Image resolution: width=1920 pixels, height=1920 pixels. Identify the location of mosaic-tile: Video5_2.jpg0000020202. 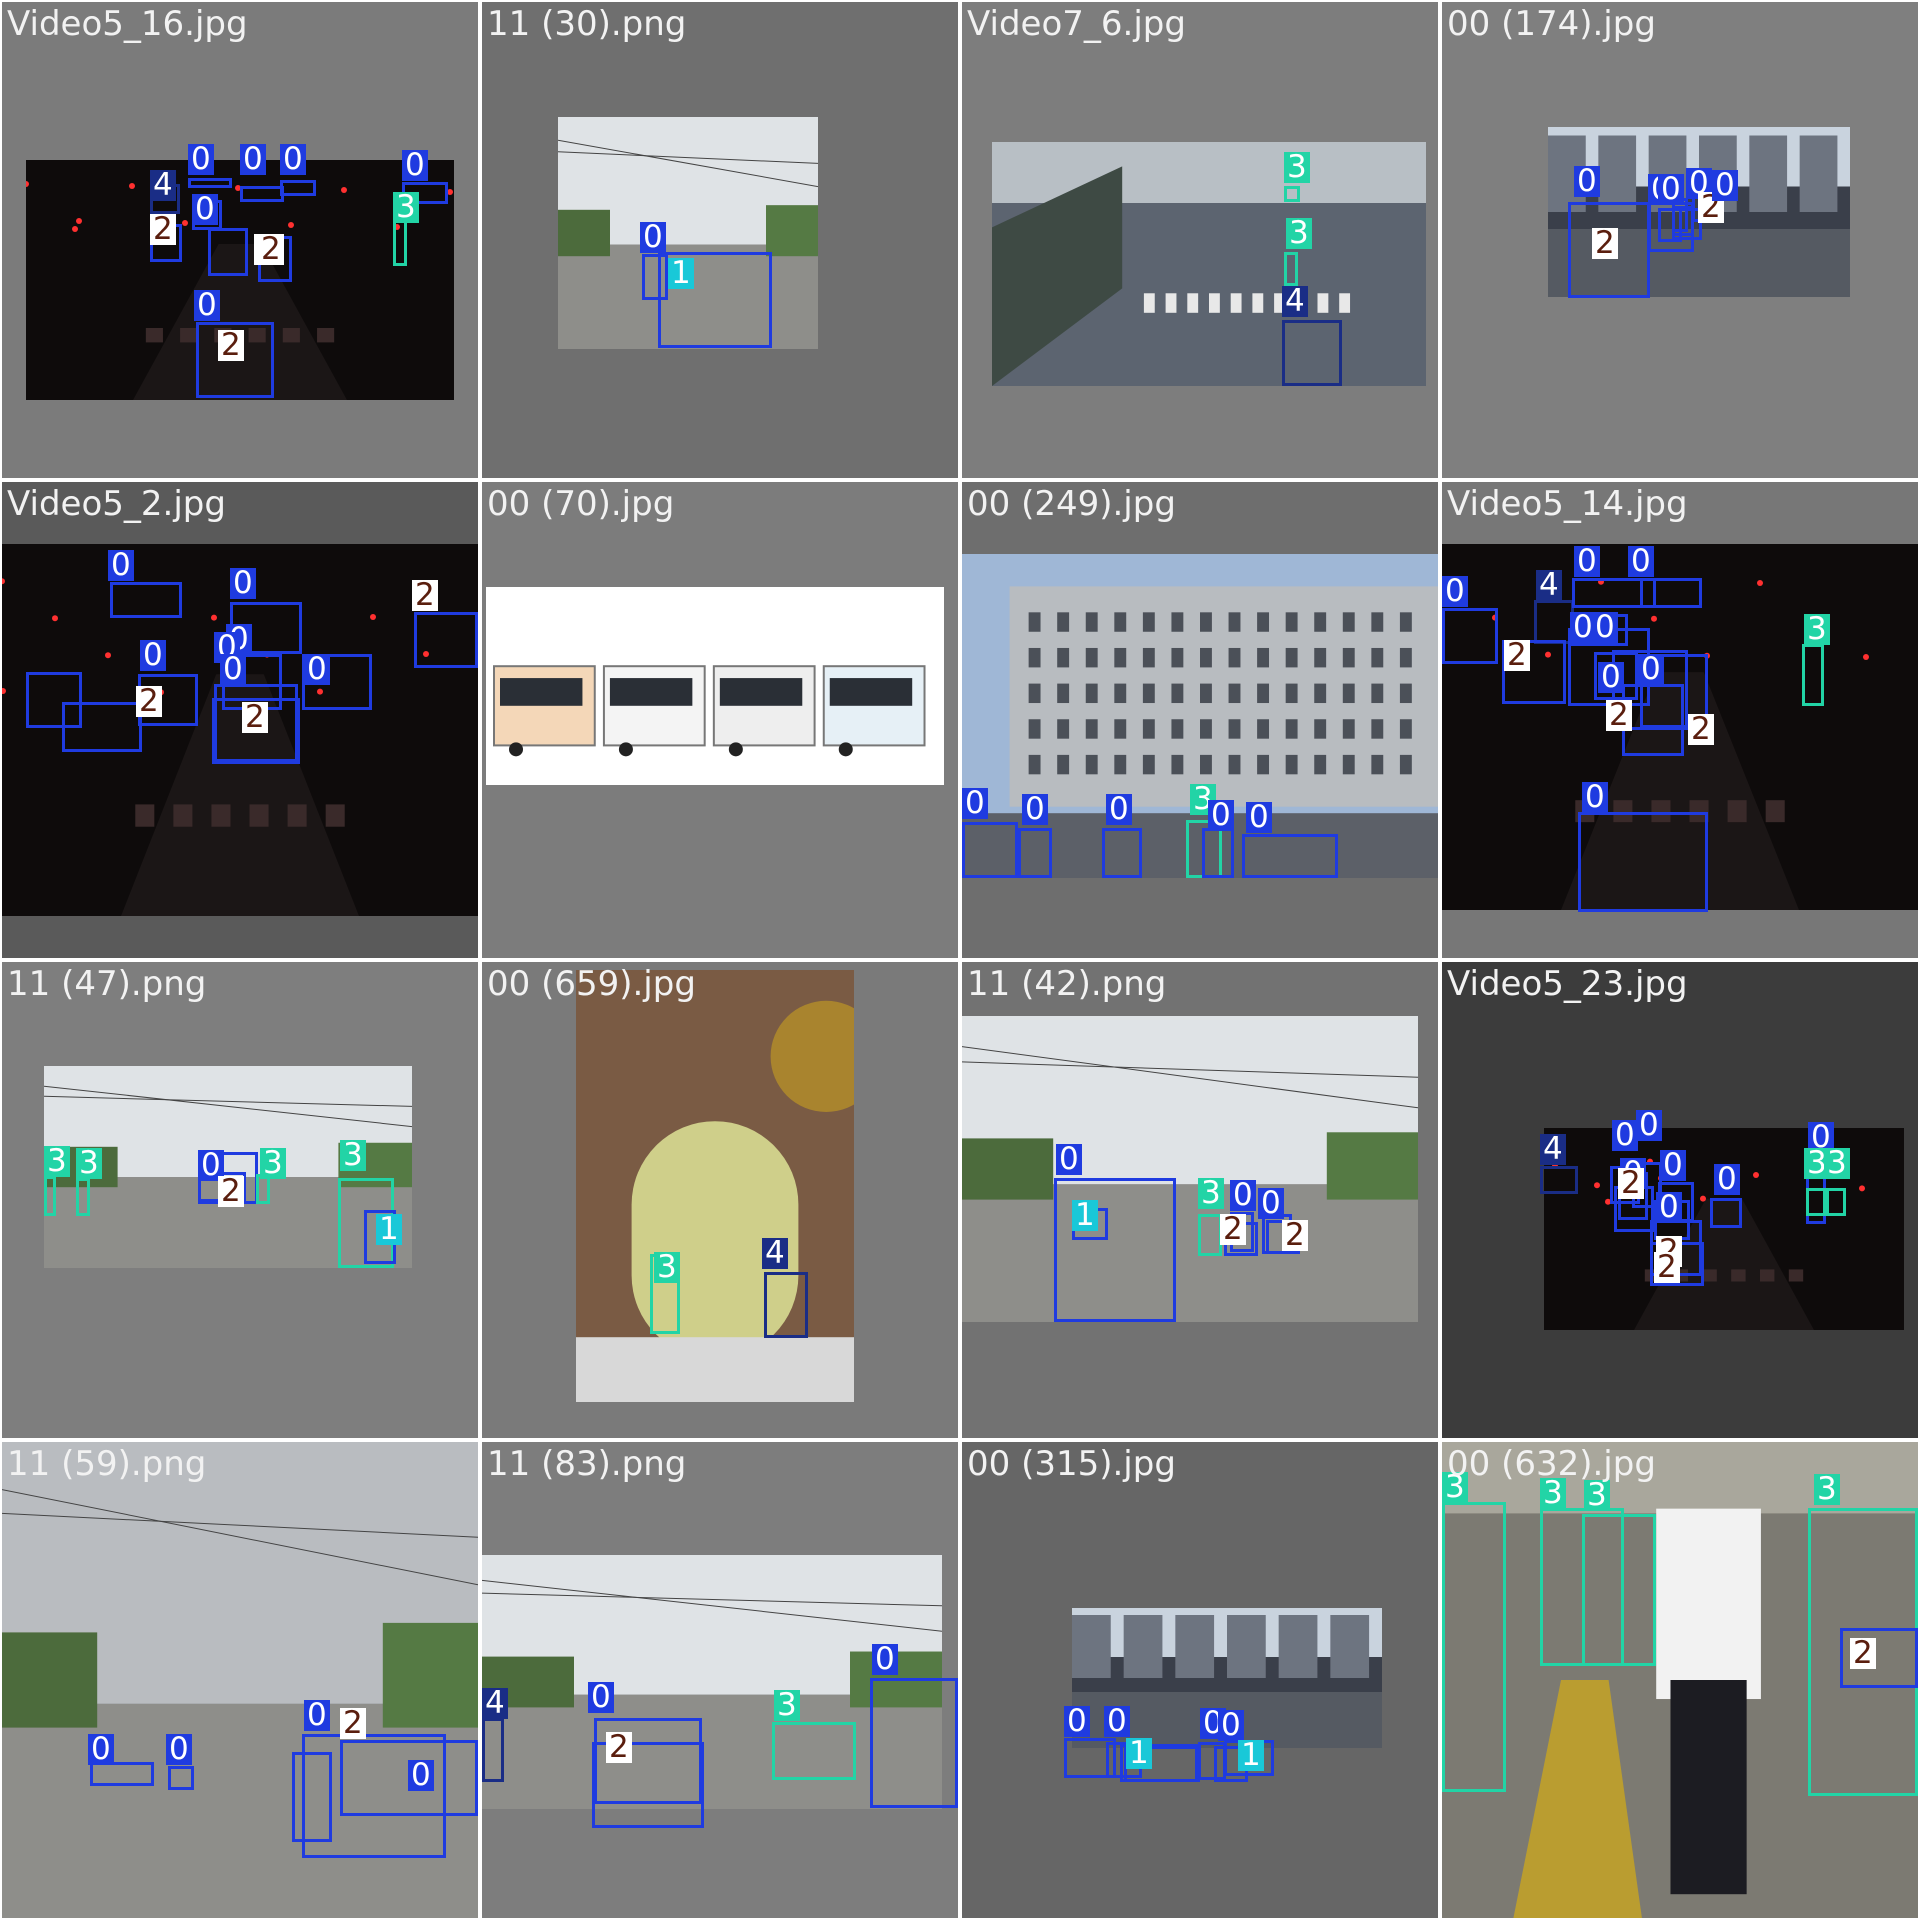
(240, 720).